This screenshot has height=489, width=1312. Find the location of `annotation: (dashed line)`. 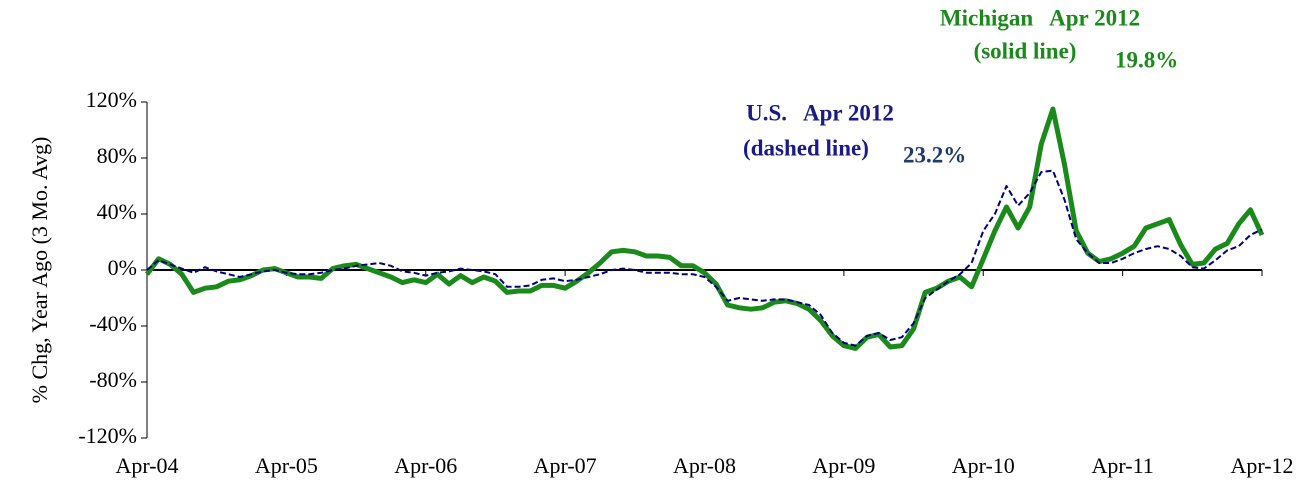

annotation: (dashed line) is located at coordinates (806, 147).